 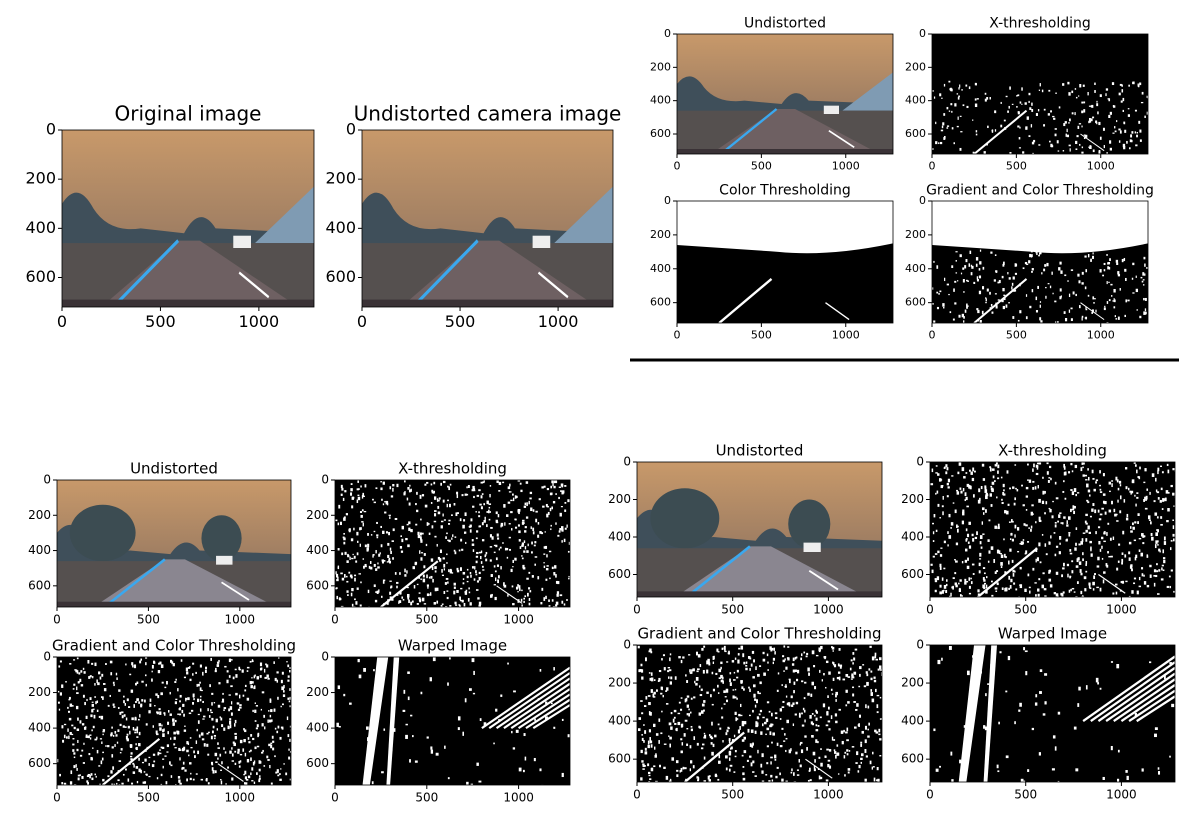 I want to click on streak, so click(x=551, y=717).